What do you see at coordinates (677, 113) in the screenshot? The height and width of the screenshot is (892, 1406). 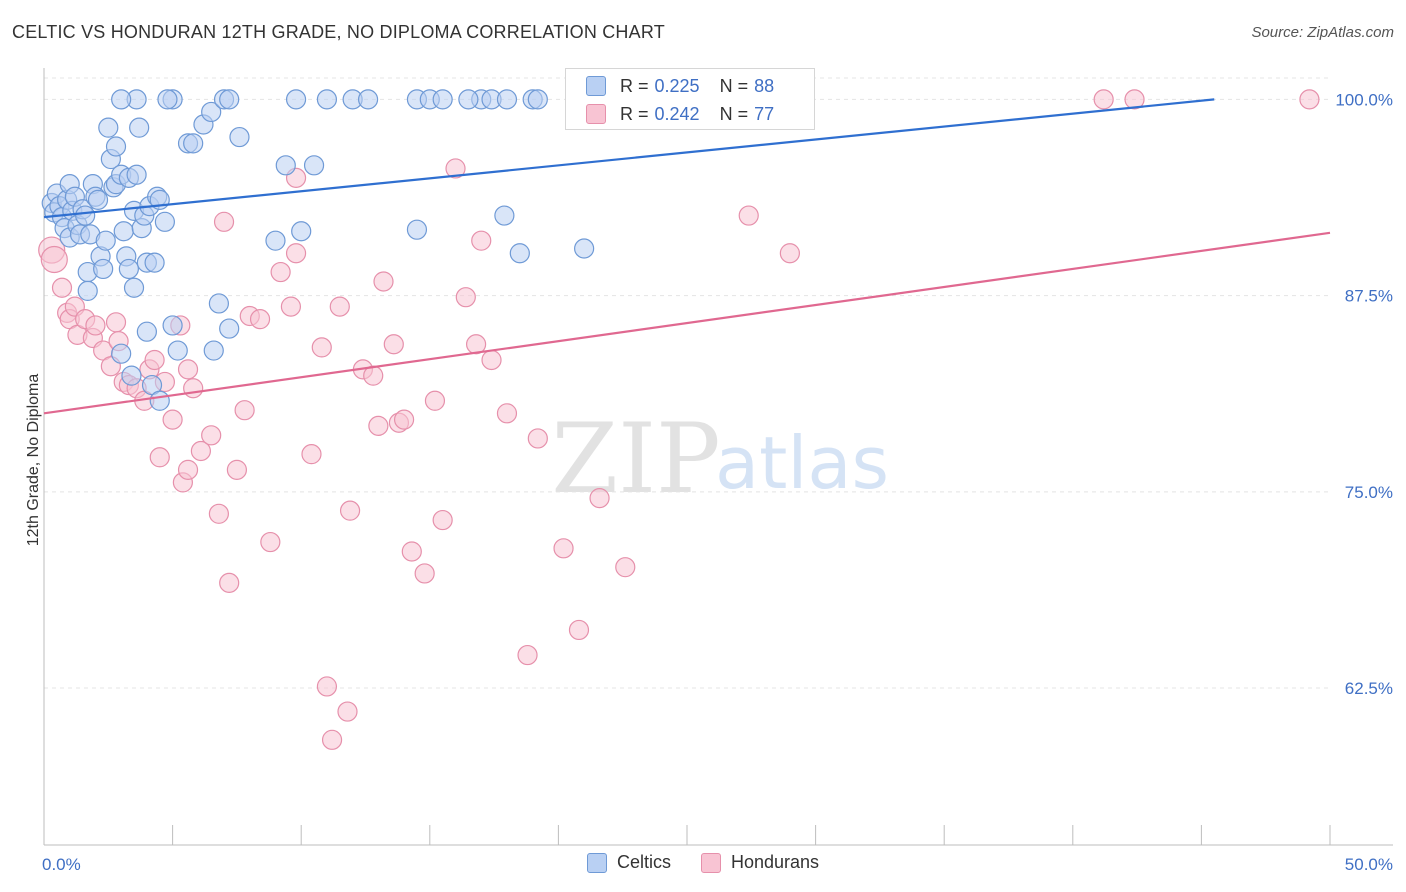 I see `hondurans-r-value: 0.242` at bounding box center [677, 113].